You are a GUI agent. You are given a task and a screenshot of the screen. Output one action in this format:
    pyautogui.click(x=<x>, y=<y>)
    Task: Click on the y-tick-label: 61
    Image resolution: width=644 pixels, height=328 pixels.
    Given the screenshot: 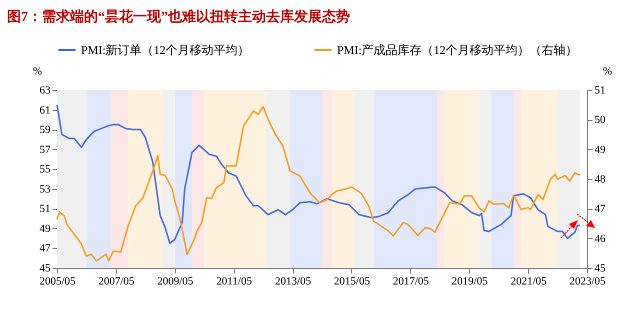 What is the action you would take?
    pyautogui.click(x=45, y=110)
    